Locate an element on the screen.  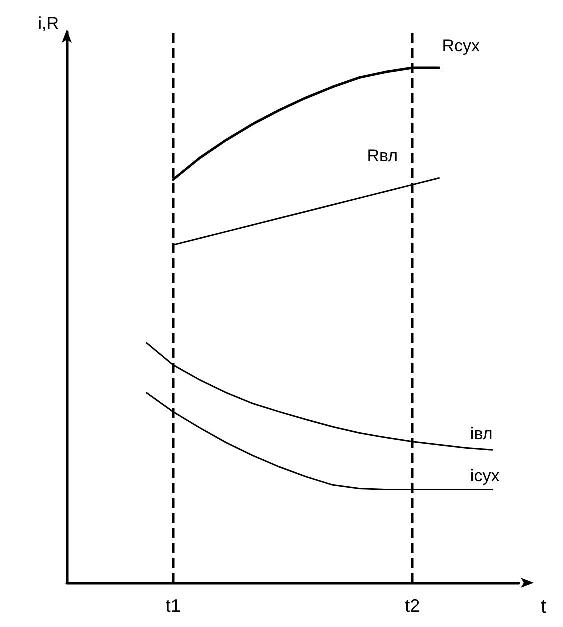
series-label: Rвл is located at coordinates (382, 156).